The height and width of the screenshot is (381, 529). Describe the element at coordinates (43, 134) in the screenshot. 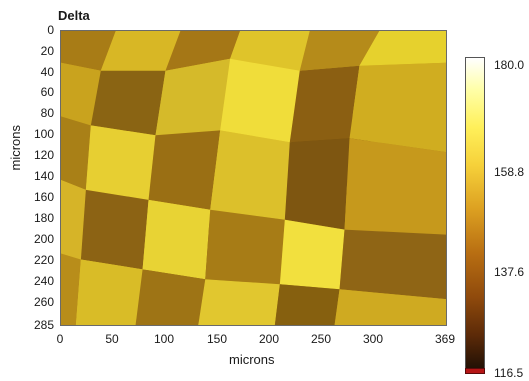

I see `y-tick-label: 100` at that location.